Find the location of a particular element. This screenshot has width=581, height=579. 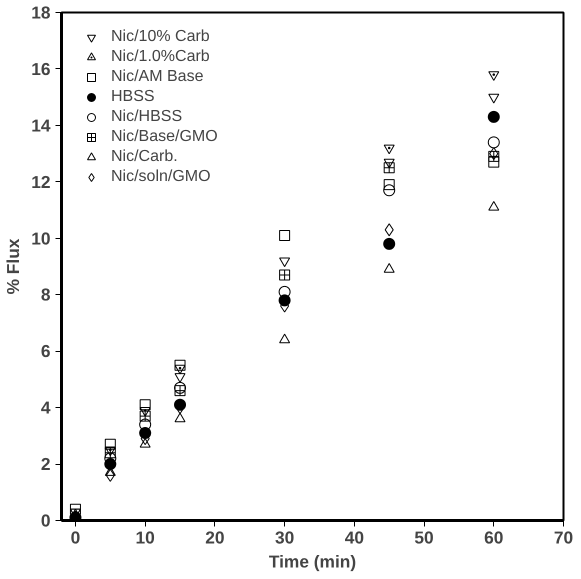

x-tick-label: 50 is located at coordinates (424, 538).